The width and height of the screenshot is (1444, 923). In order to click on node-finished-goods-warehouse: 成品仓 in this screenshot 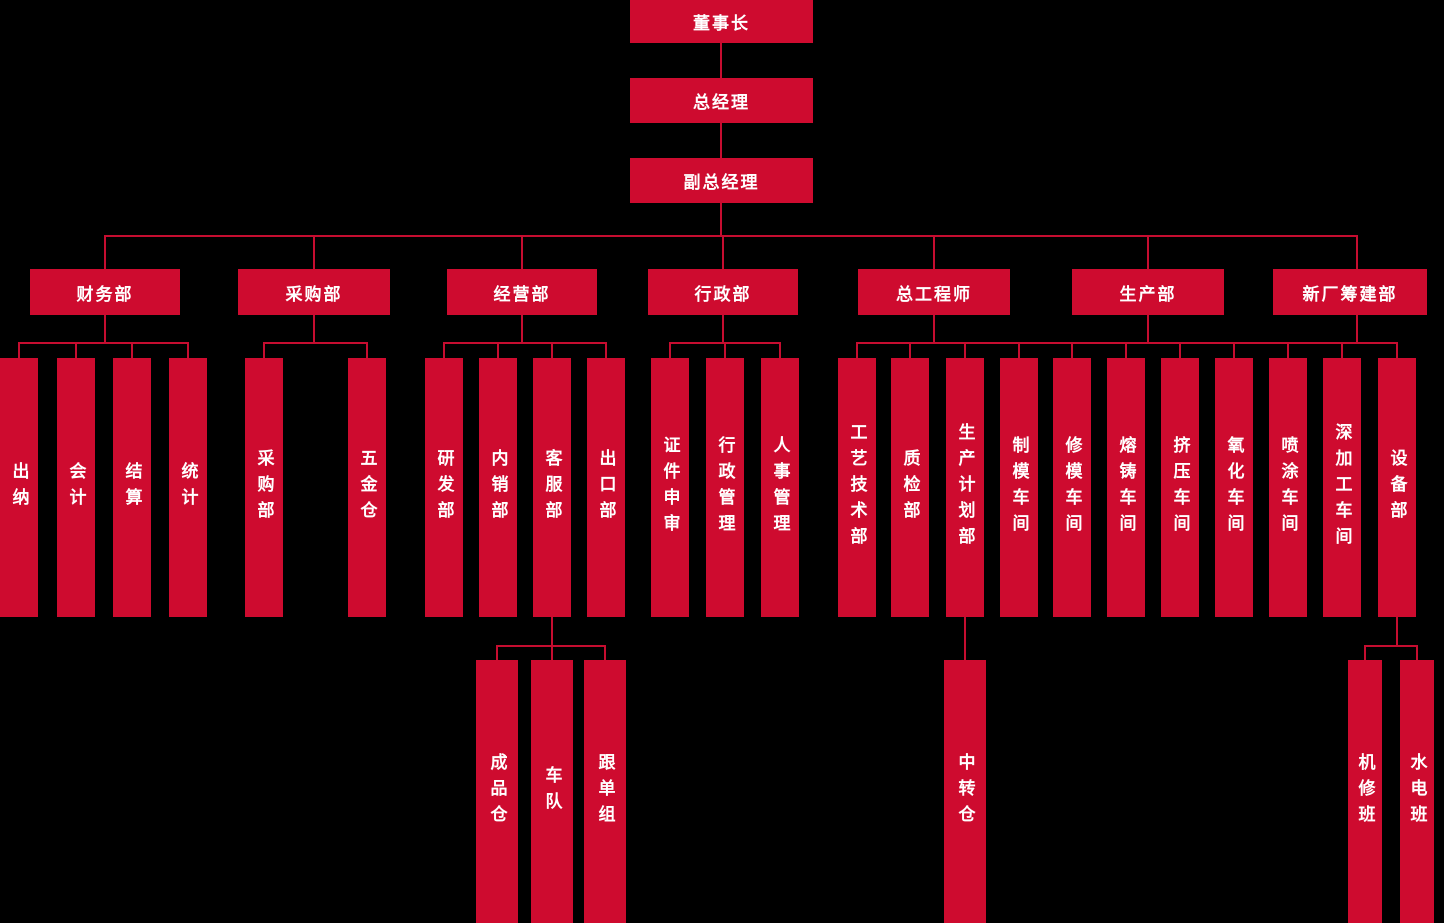, I will do `click(497, 791)`.